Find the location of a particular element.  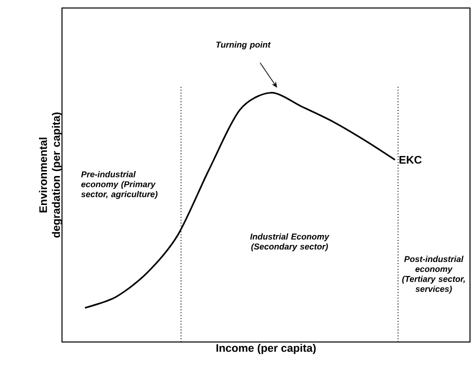

series-label: EKC is located at coordinates (411, 160).